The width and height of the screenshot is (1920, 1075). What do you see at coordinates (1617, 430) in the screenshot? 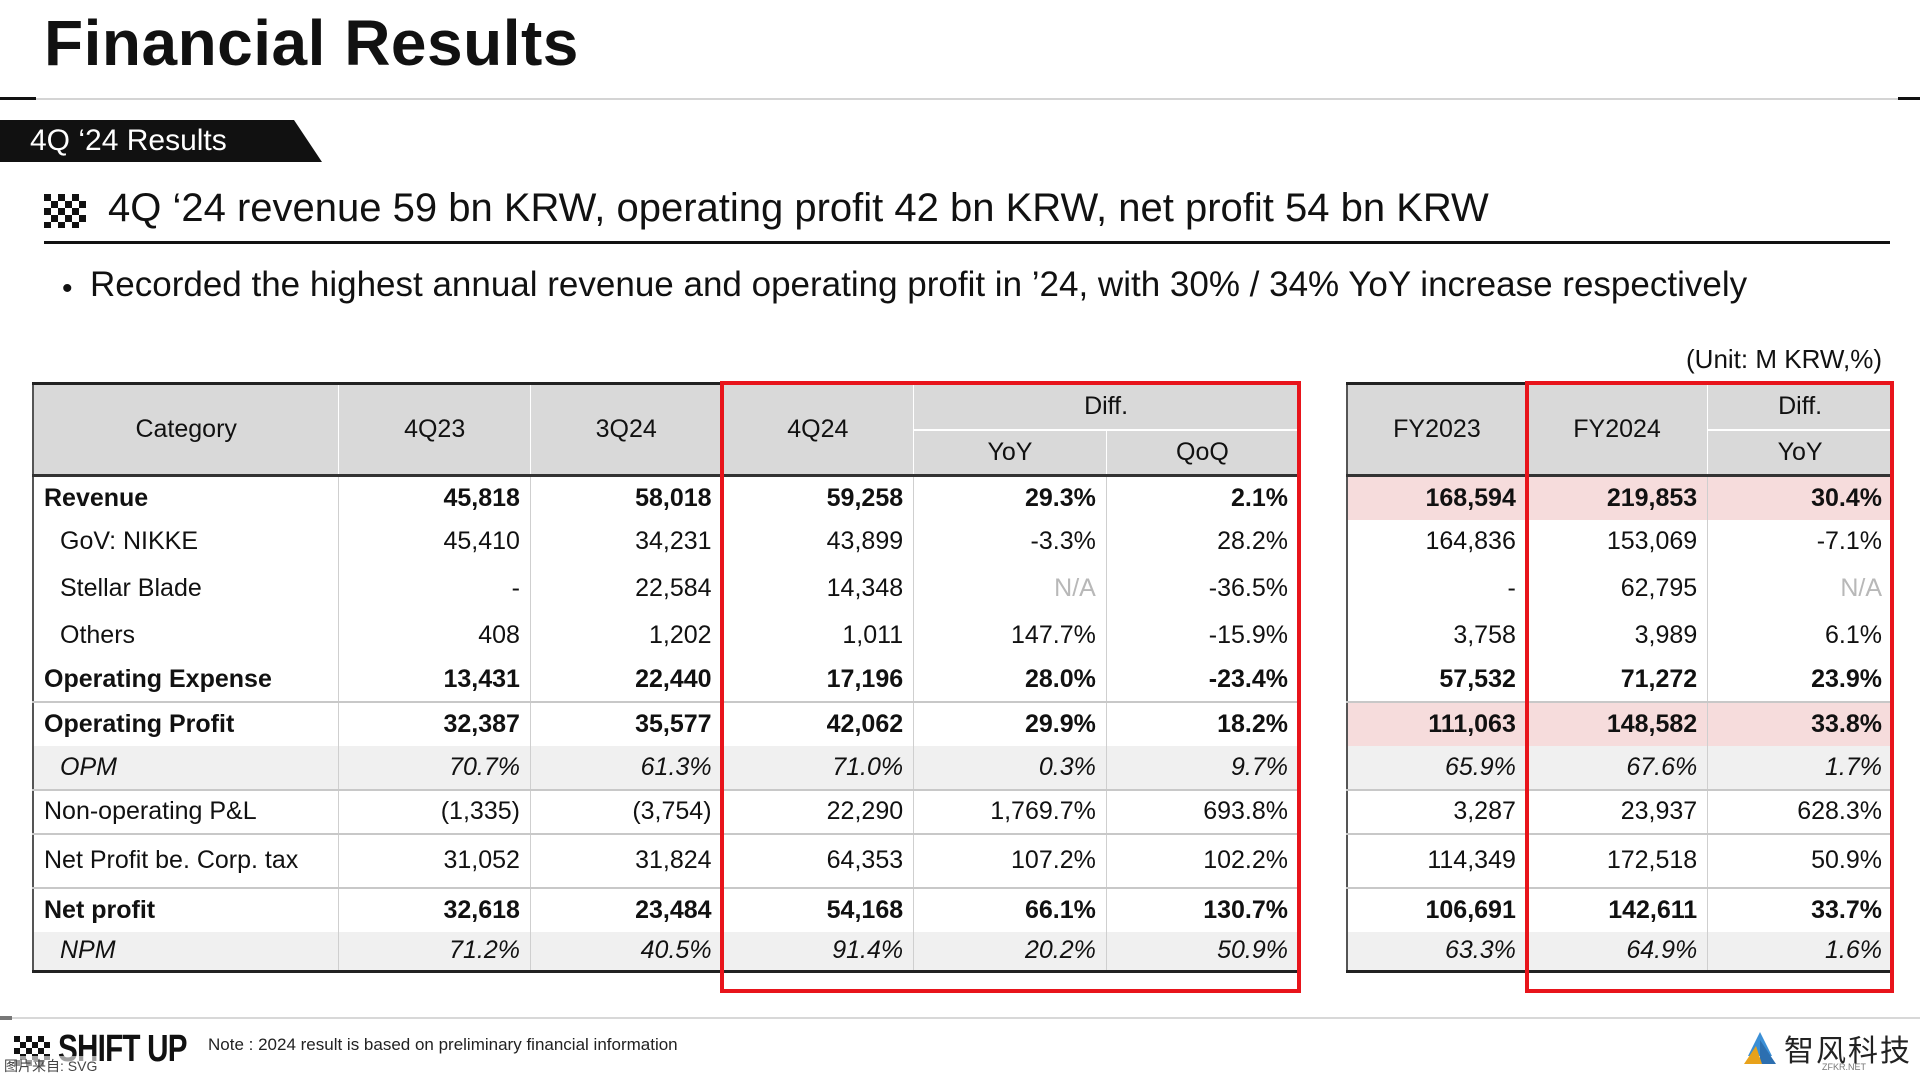
I see `header-fy2024: FY2024` at bounding box center [1617, 430].